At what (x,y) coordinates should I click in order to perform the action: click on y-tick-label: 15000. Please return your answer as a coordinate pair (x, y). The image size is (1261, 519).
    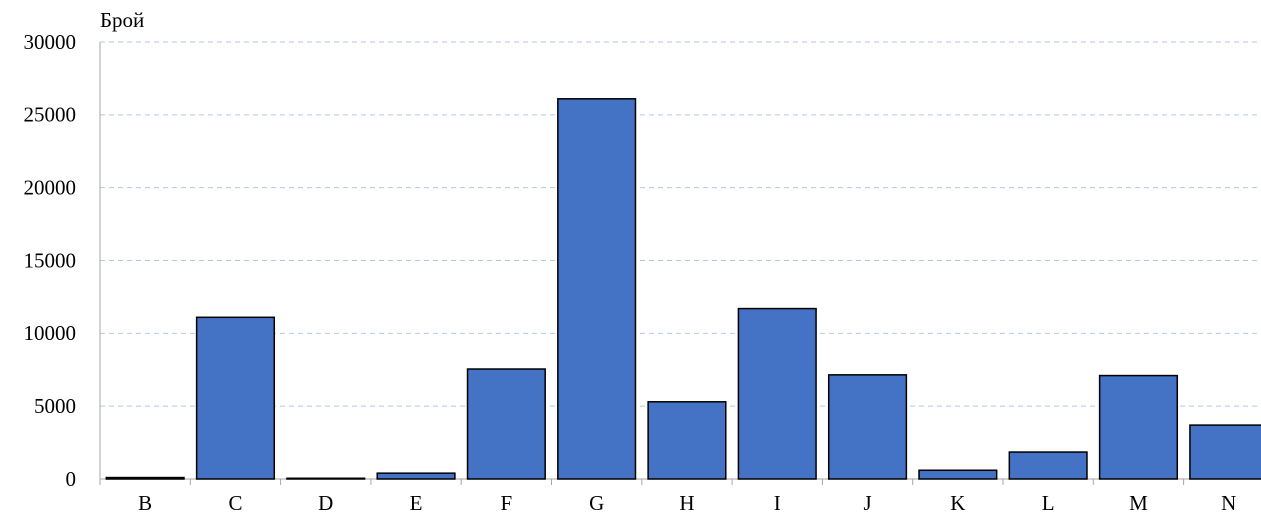
    Looking at the image, I should click on (50, 260).